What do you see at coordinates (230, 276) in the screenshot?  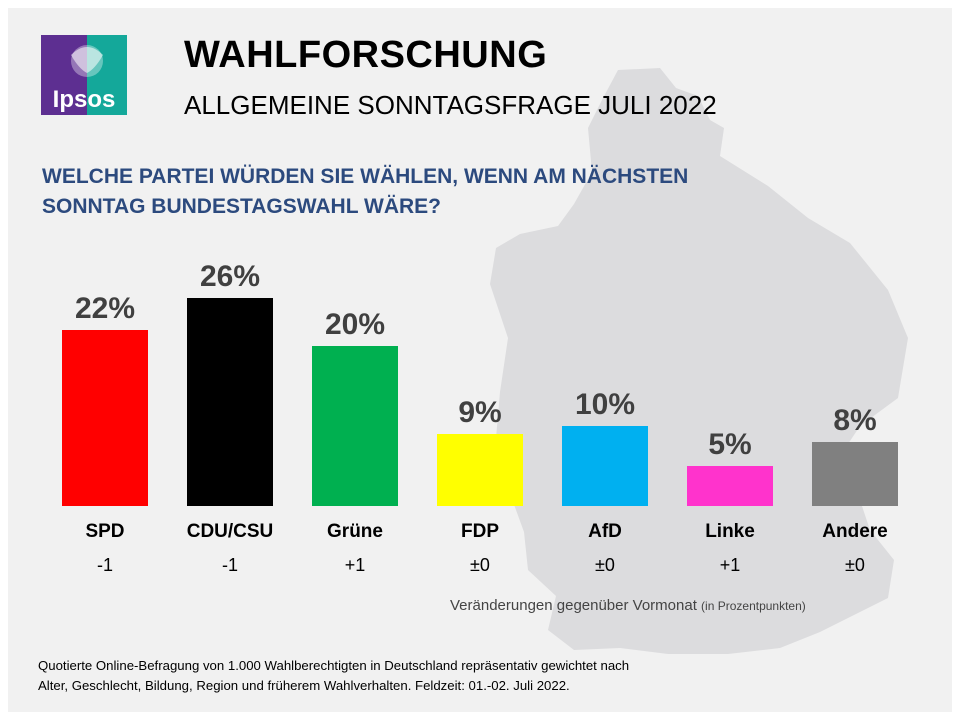 I see `value-label-1: 26%` at bounding box center [230, 276].